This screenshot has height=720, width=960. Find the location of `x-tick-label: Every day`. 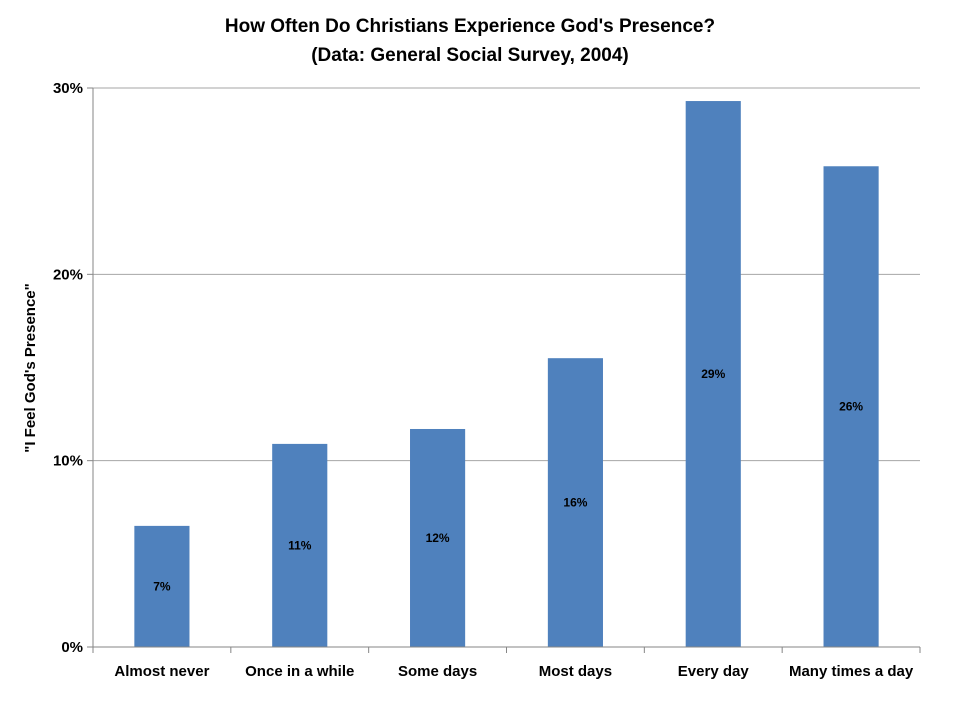

x-tick-label: Every day is located at coordinates (714, 671).